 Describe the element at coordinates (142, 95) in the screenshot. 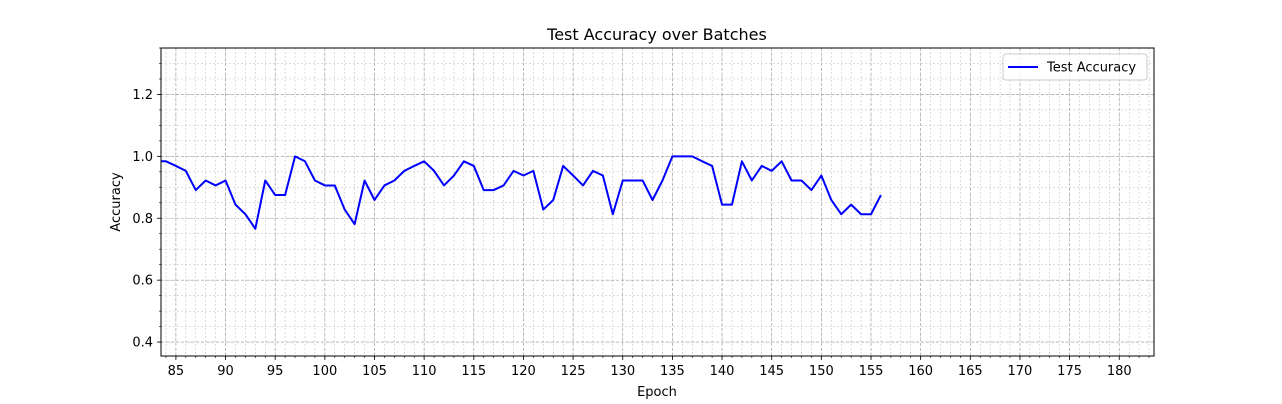

I see `y-tick-label: 1.2` at that location.